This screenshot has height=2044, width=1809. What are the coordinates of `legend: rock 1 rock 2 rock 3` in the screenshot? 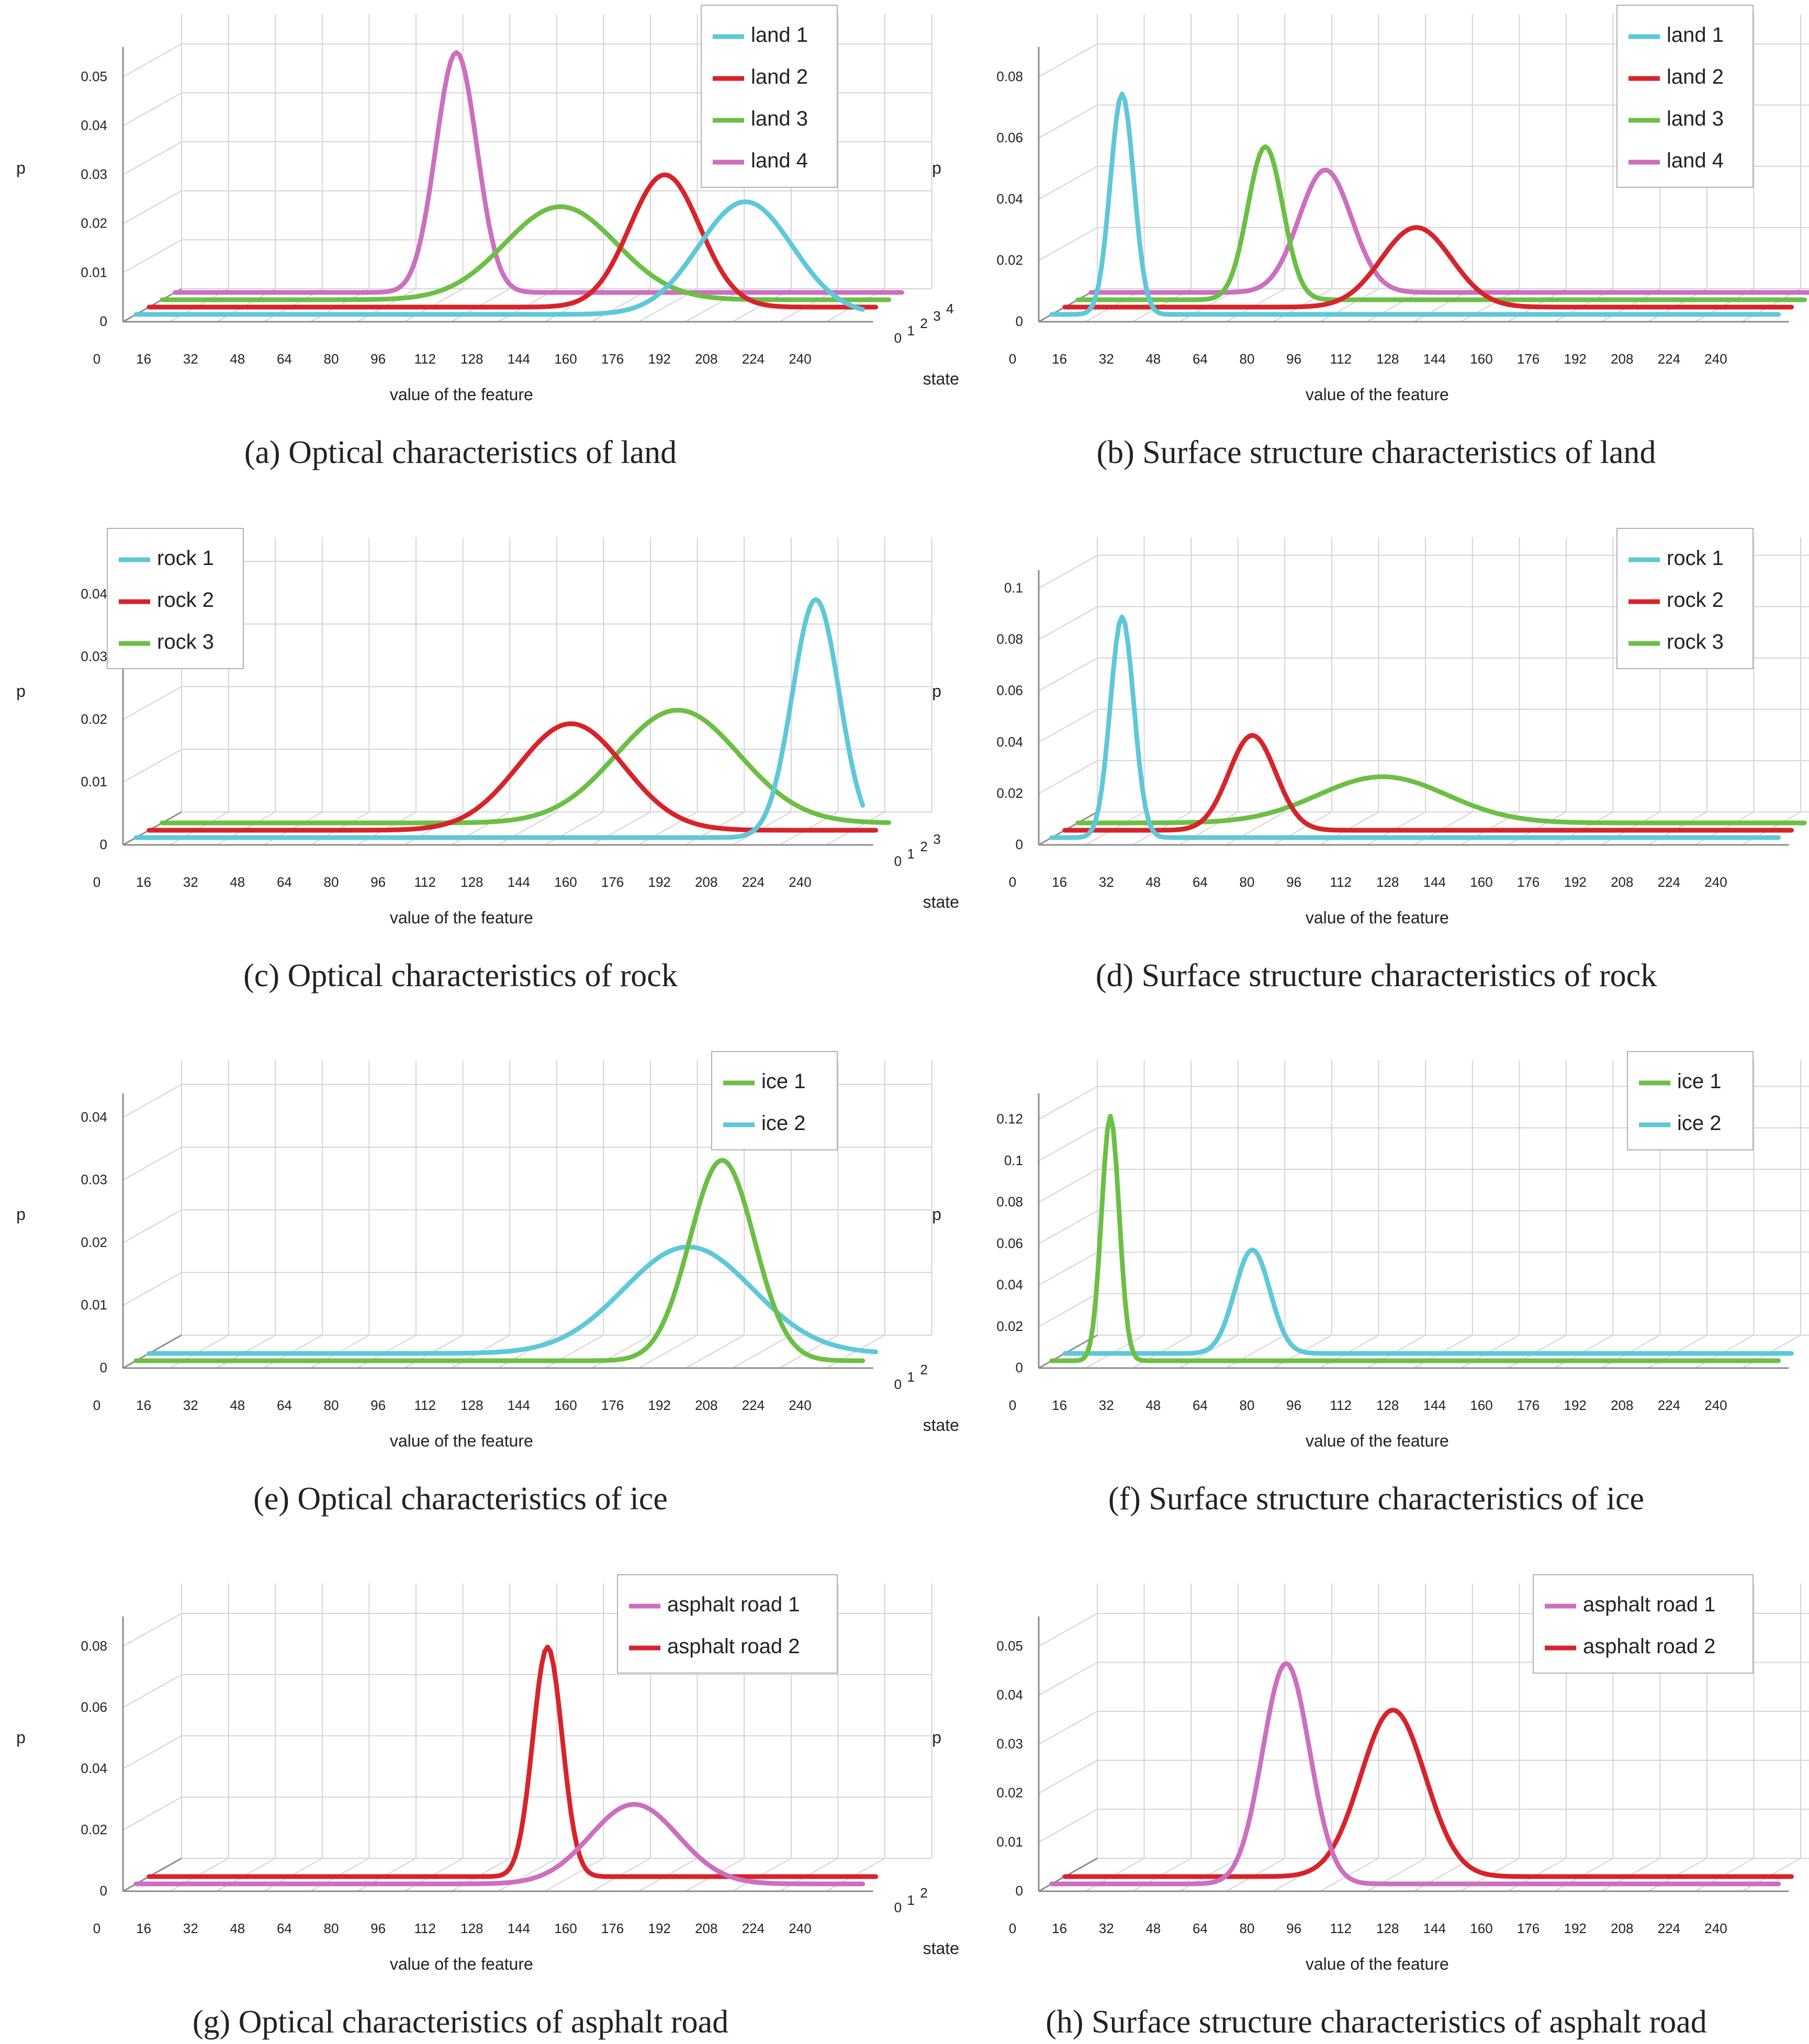 It's located at (1685, 598).